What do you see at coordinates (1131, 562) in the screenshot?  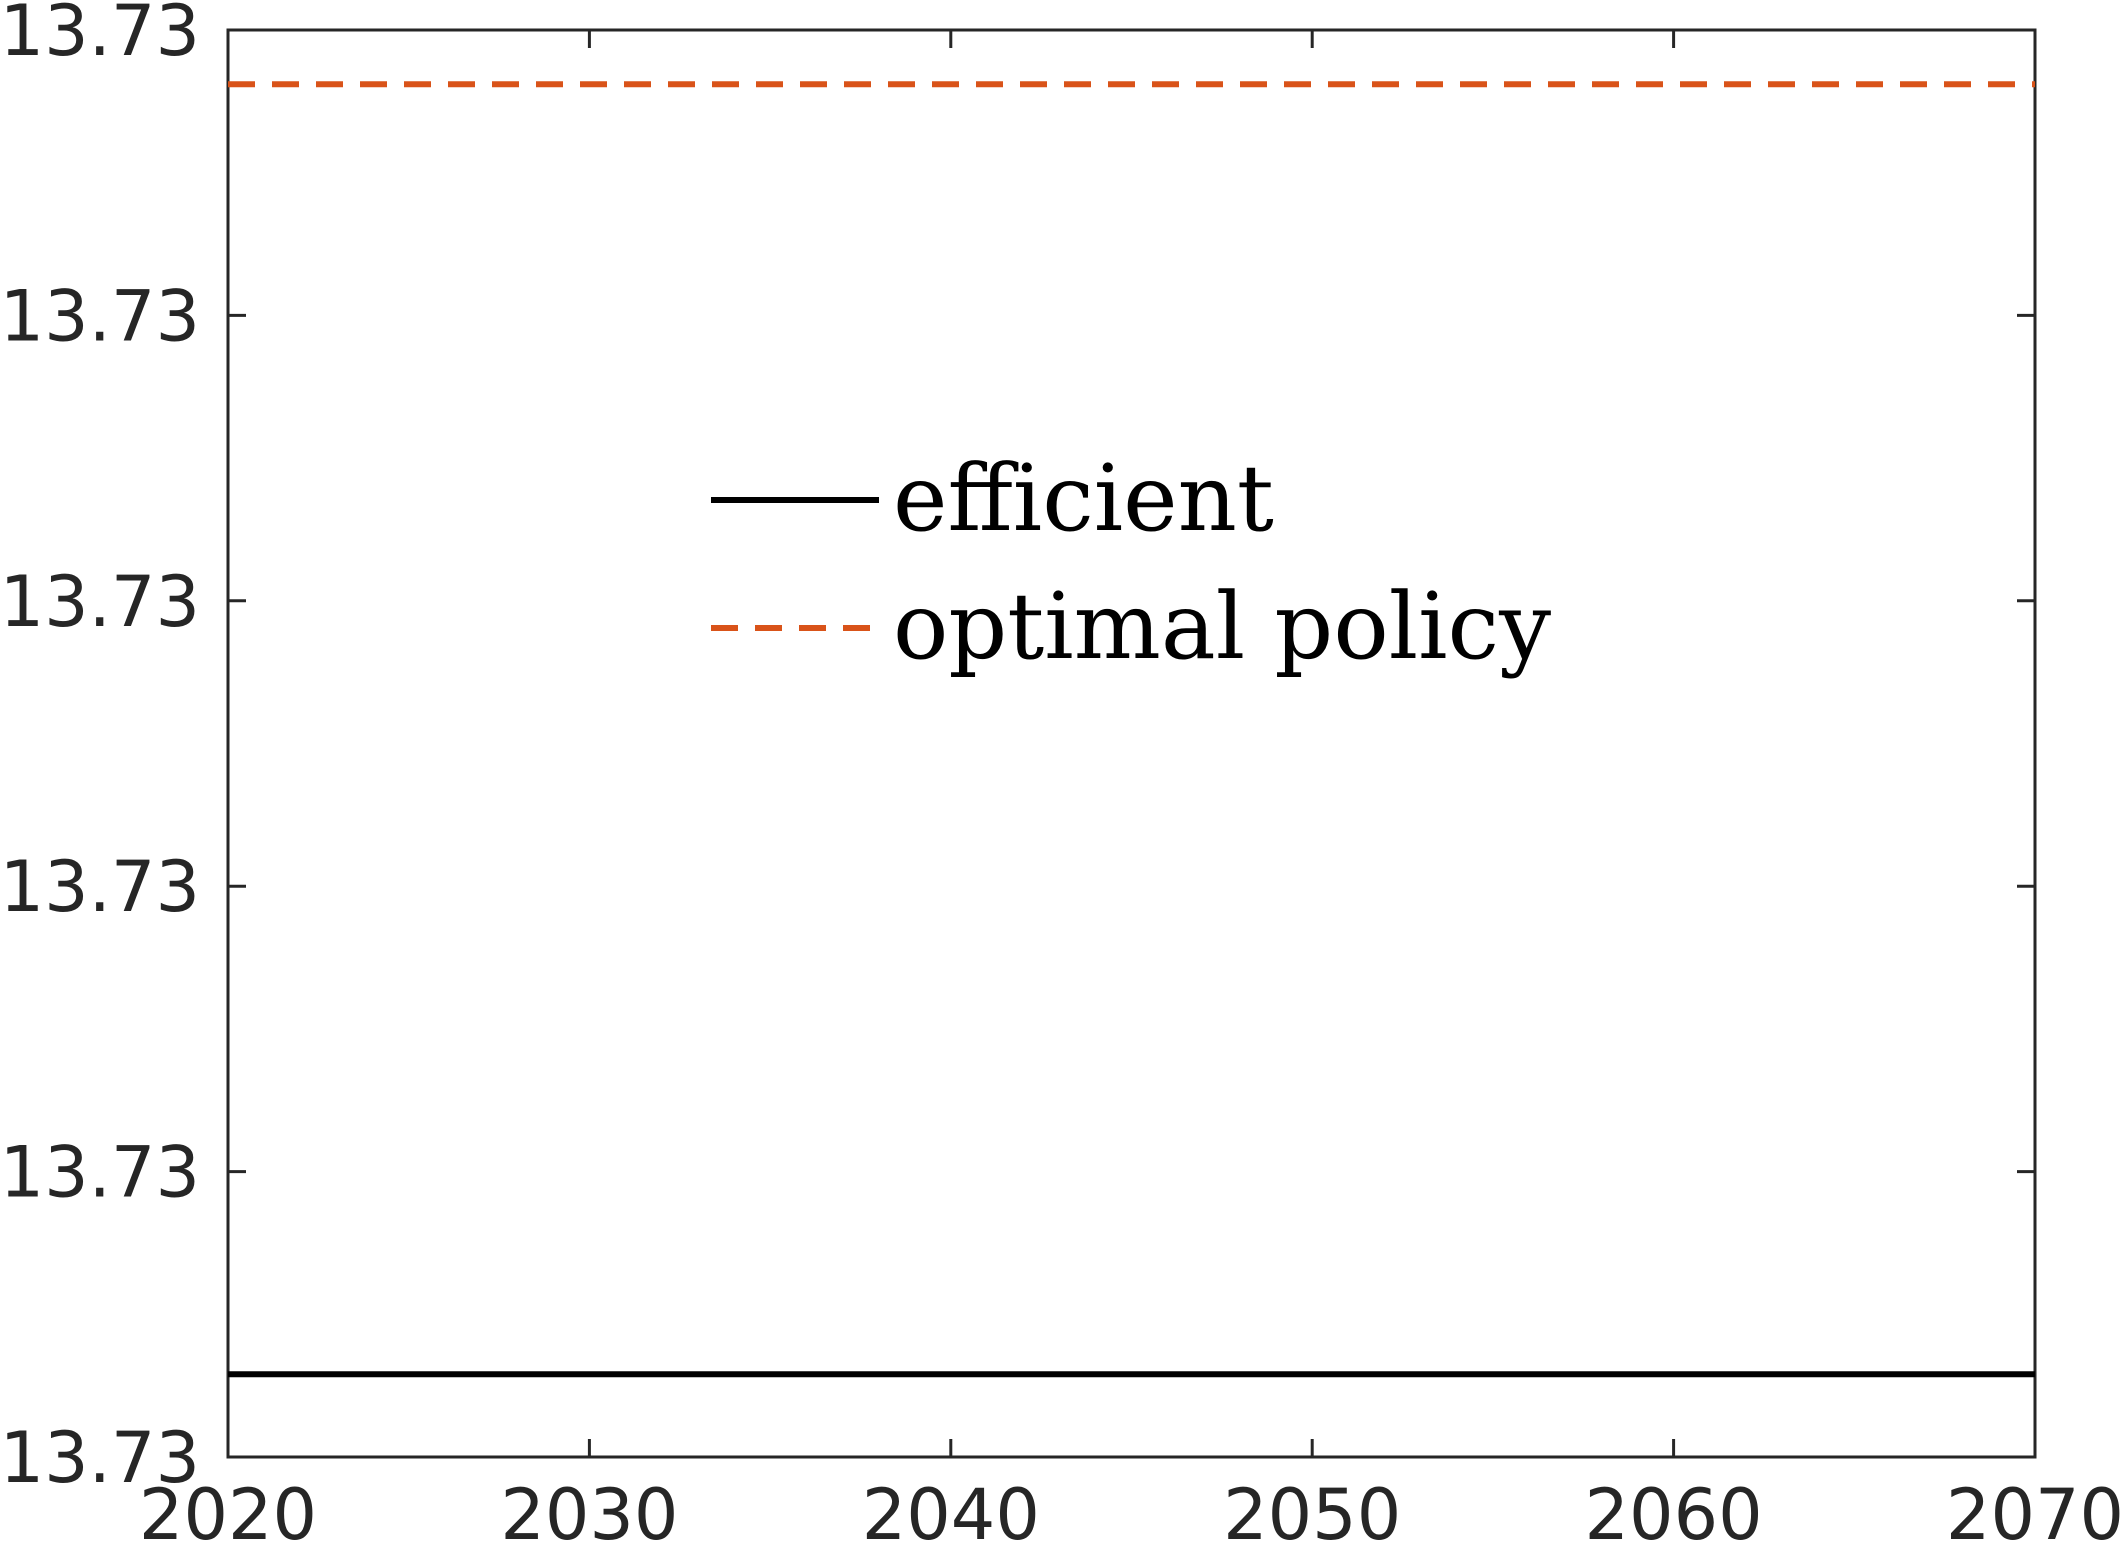 I see `legend: efficient optimal policy` at bounding box center [1131, 562].